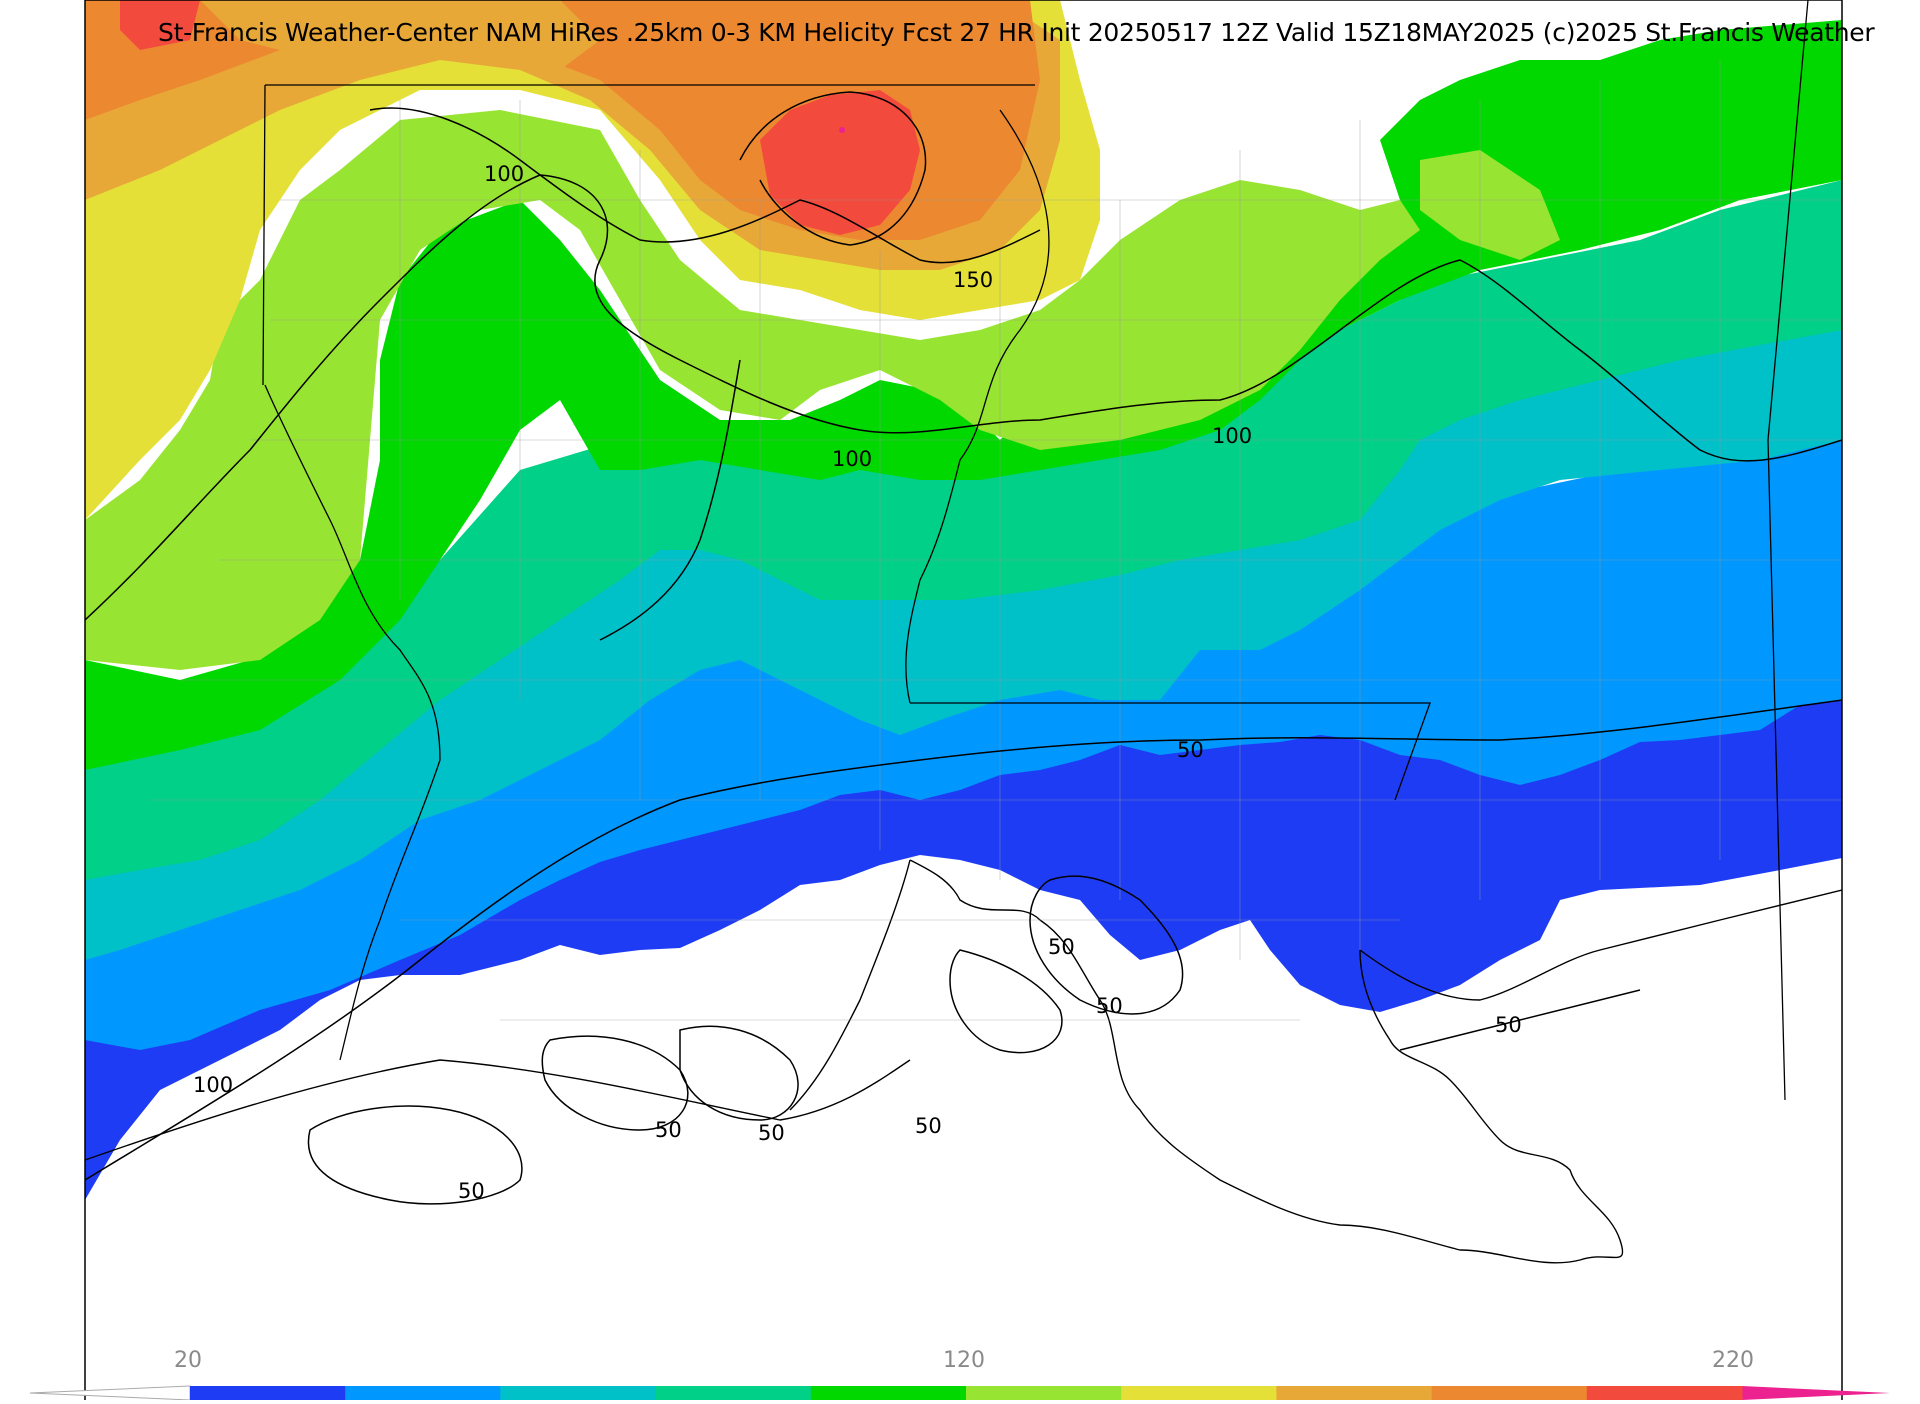 This screenshot has height=1404, width=1920. What do you see at coordinates (110, 1393) in the screenshot?
I see `colorbar-extend-low` at bounding box center [110, 1393].